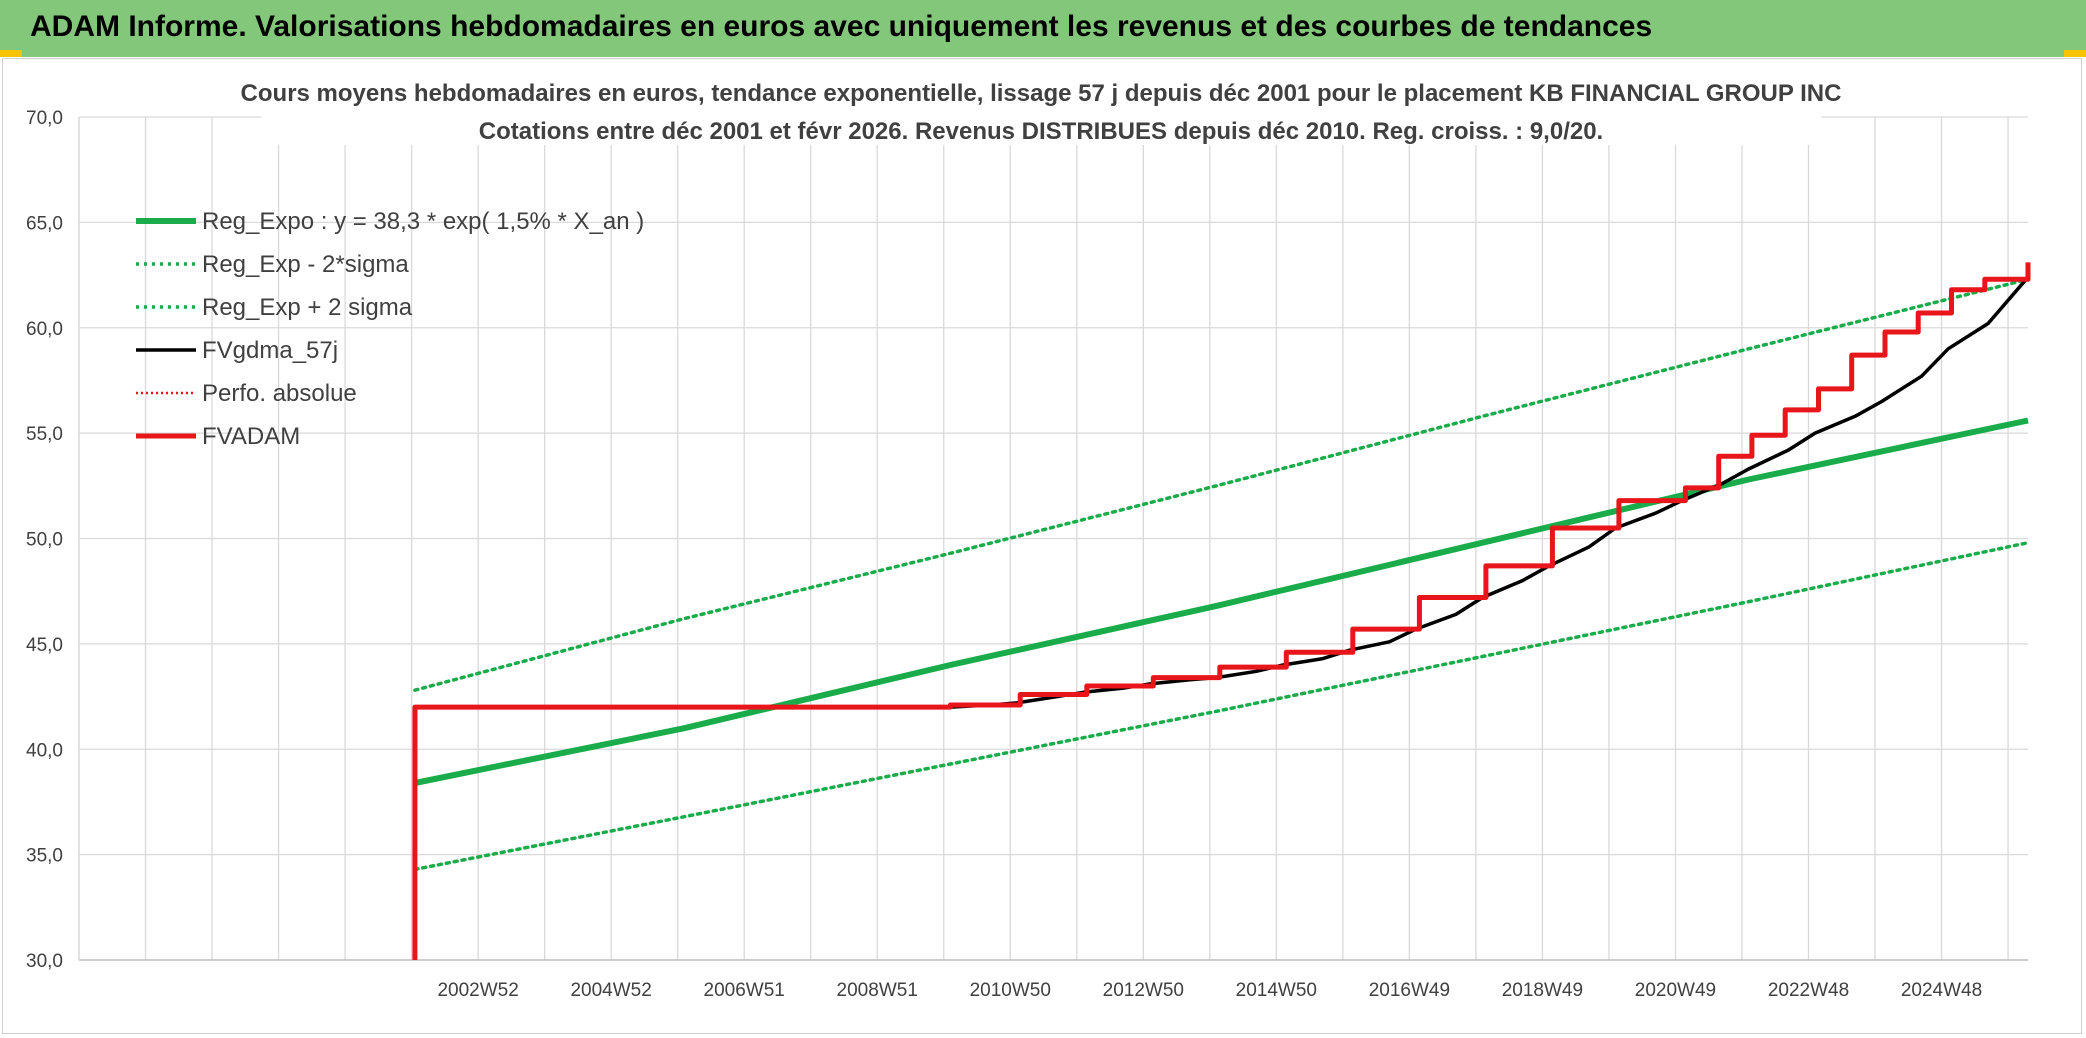  Describe the element at coordinates (44, 645) in the screenshot. I see `y-tick-label: 45,0` at that location.